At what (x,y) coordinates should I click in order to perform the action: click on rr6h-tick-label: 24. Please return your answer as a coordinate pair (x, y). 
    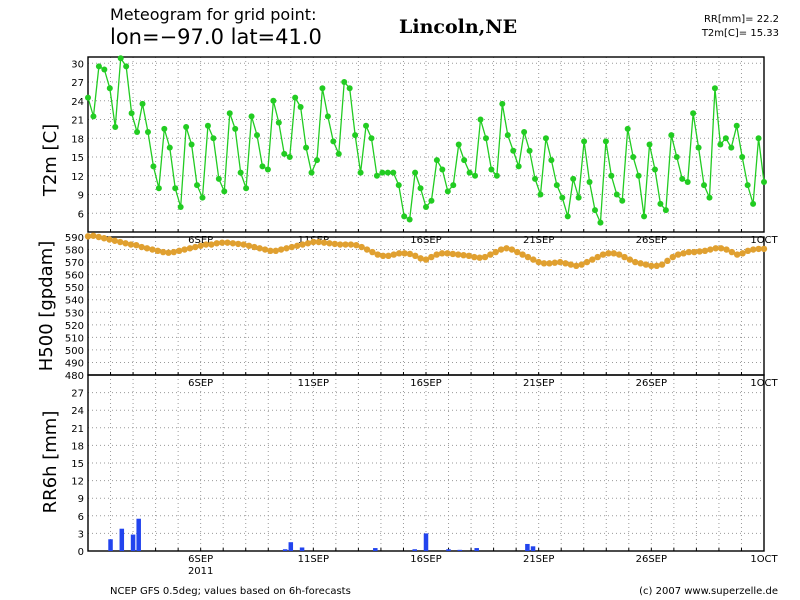
    Looking at the image, I should click on (77, 411).